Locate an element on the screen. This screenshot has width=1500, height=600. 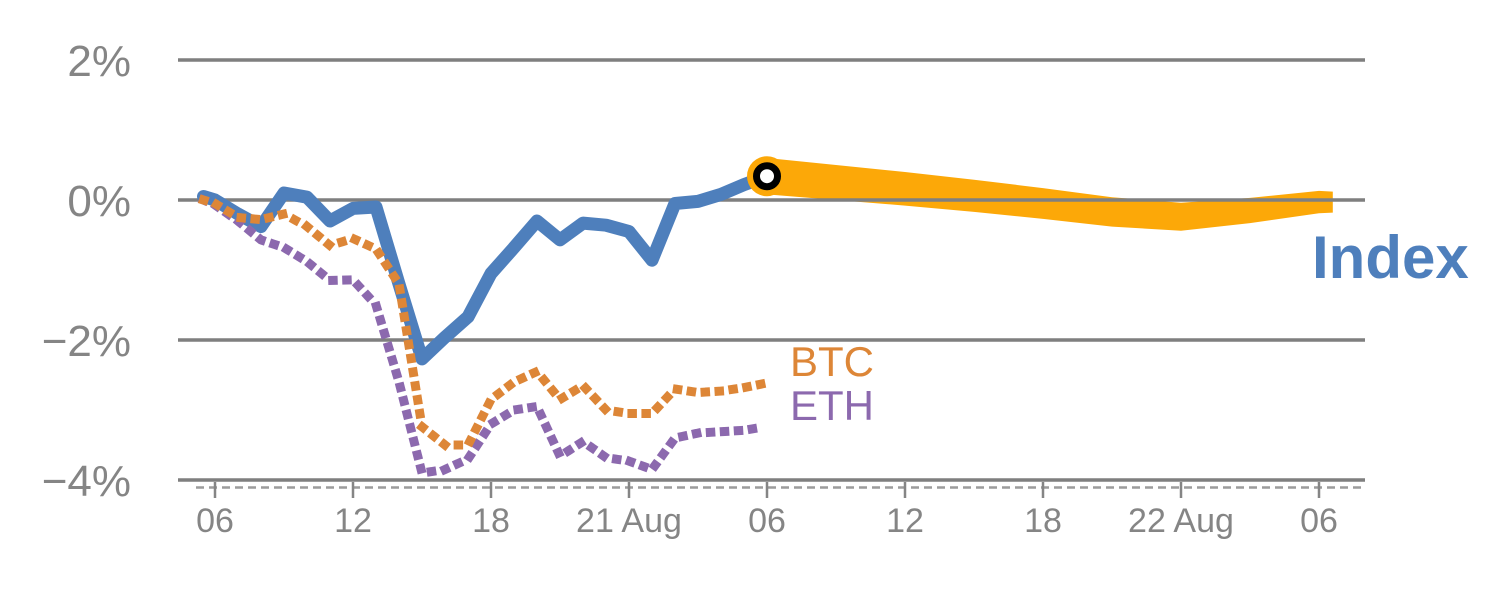
y-tick-label: −4% is located at coordinates (86, 481).